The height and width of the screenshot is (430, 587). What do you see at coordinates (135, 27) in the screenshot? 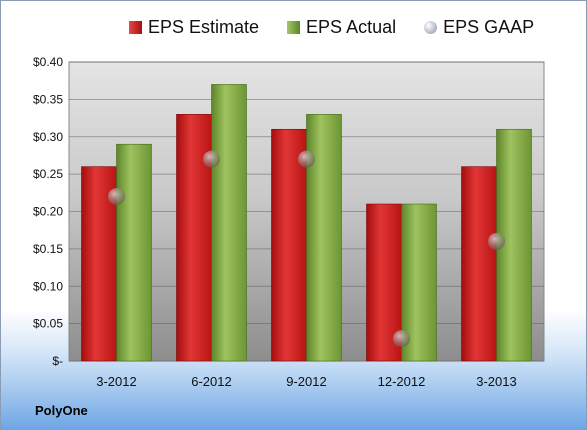
I see `legend-swatch-estimate` at bounding box center [135, 27].